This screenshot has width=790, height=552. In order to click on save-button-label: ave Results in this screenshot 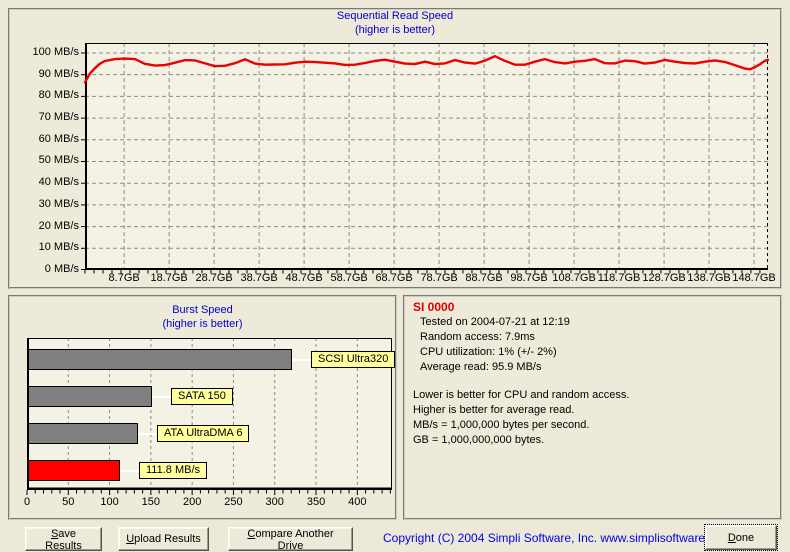, I will do `click(63, 540)`.